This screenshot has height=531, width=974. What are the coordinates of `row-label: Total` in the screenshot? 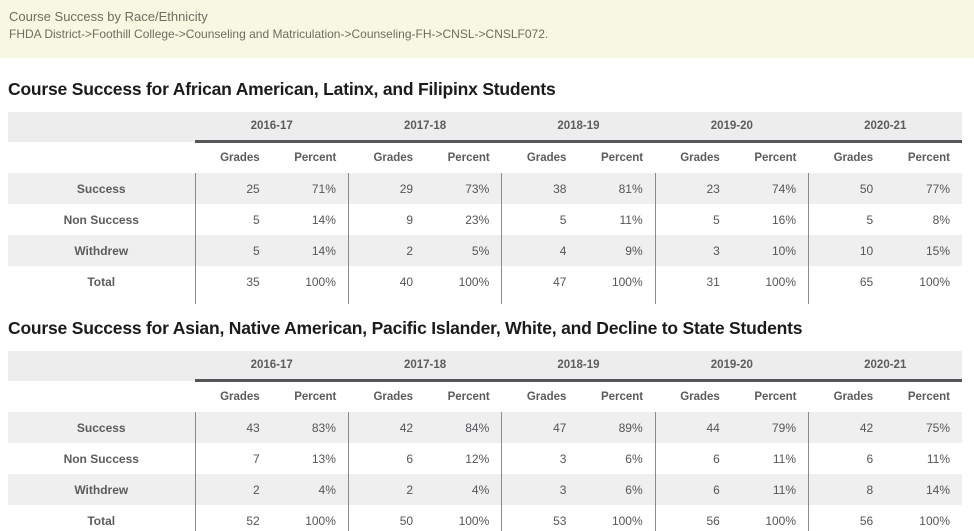 It's located at (101, 520).